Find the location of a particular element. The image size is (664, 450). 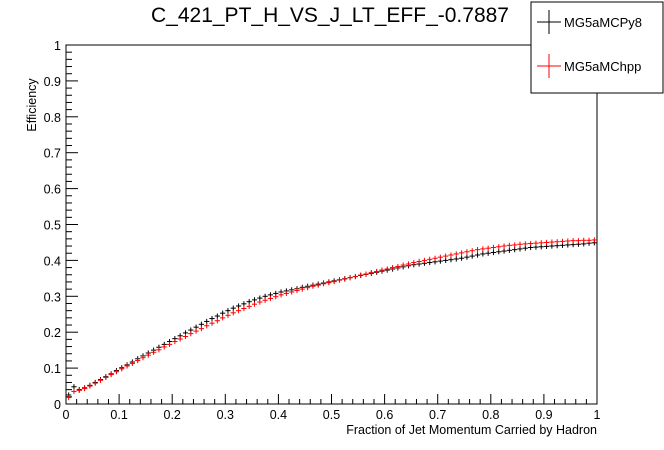

x-tick-label: 0.2 is located at coordinates (172, 415).